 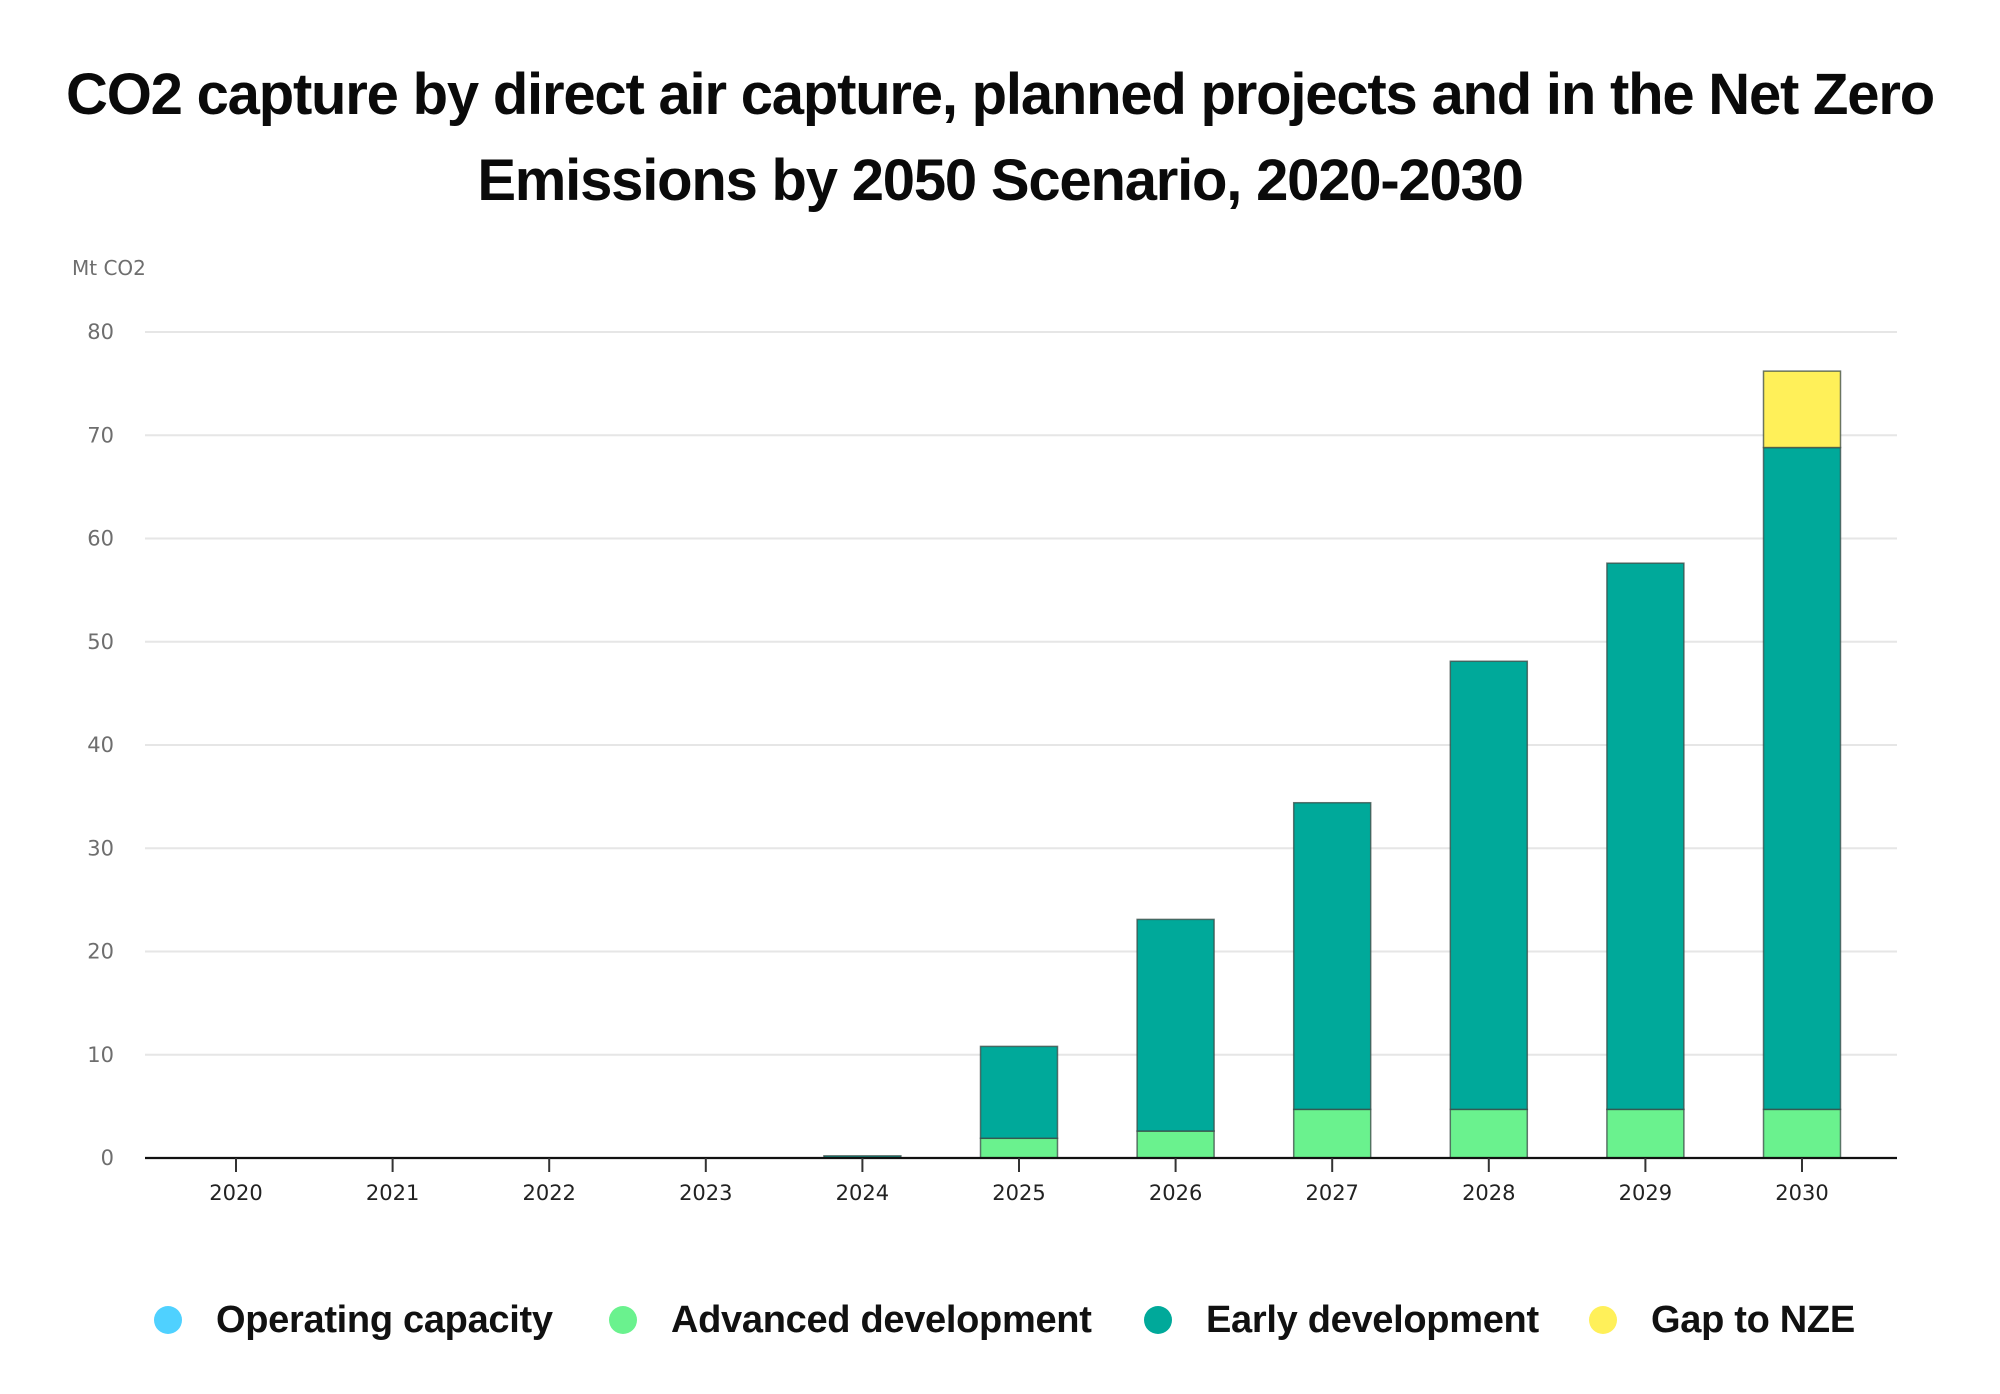 I want to click on bar-stack-2026, so click(x=1175, y=1038).